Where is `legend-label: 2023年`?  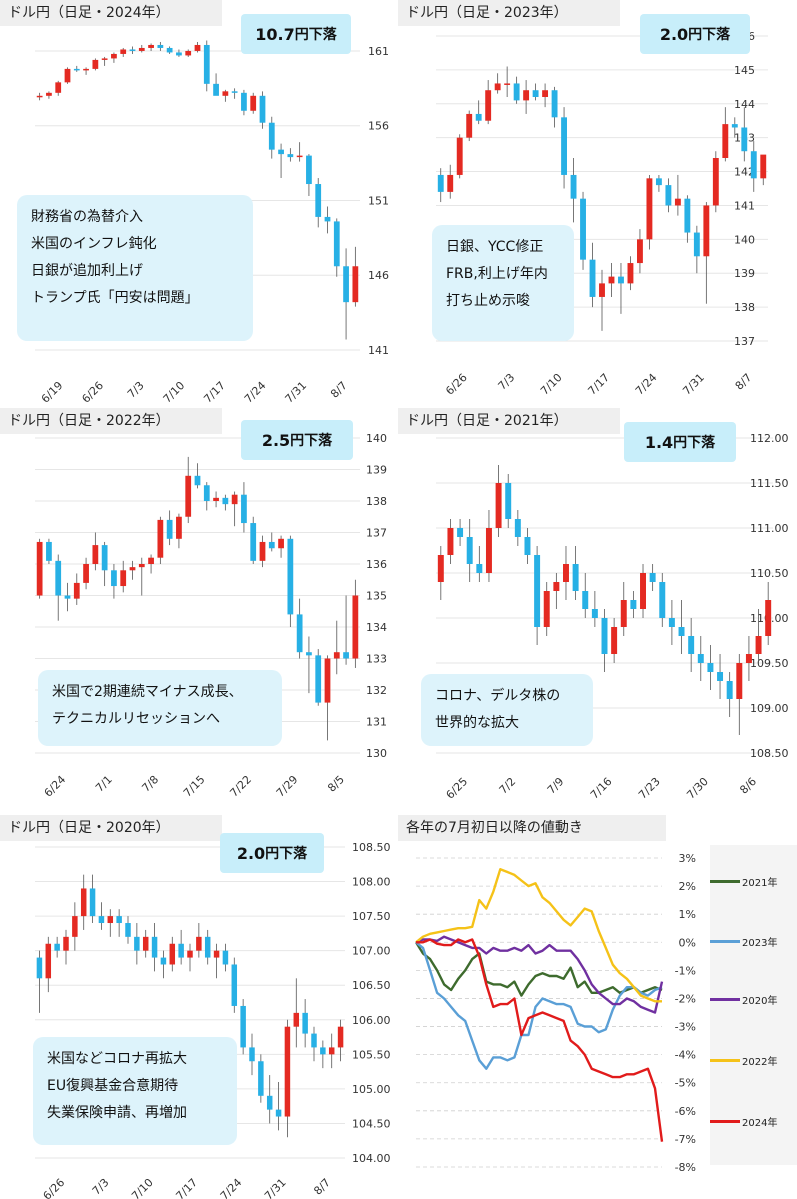
legend-label: 2023年 is located at coordinates (760, 943).